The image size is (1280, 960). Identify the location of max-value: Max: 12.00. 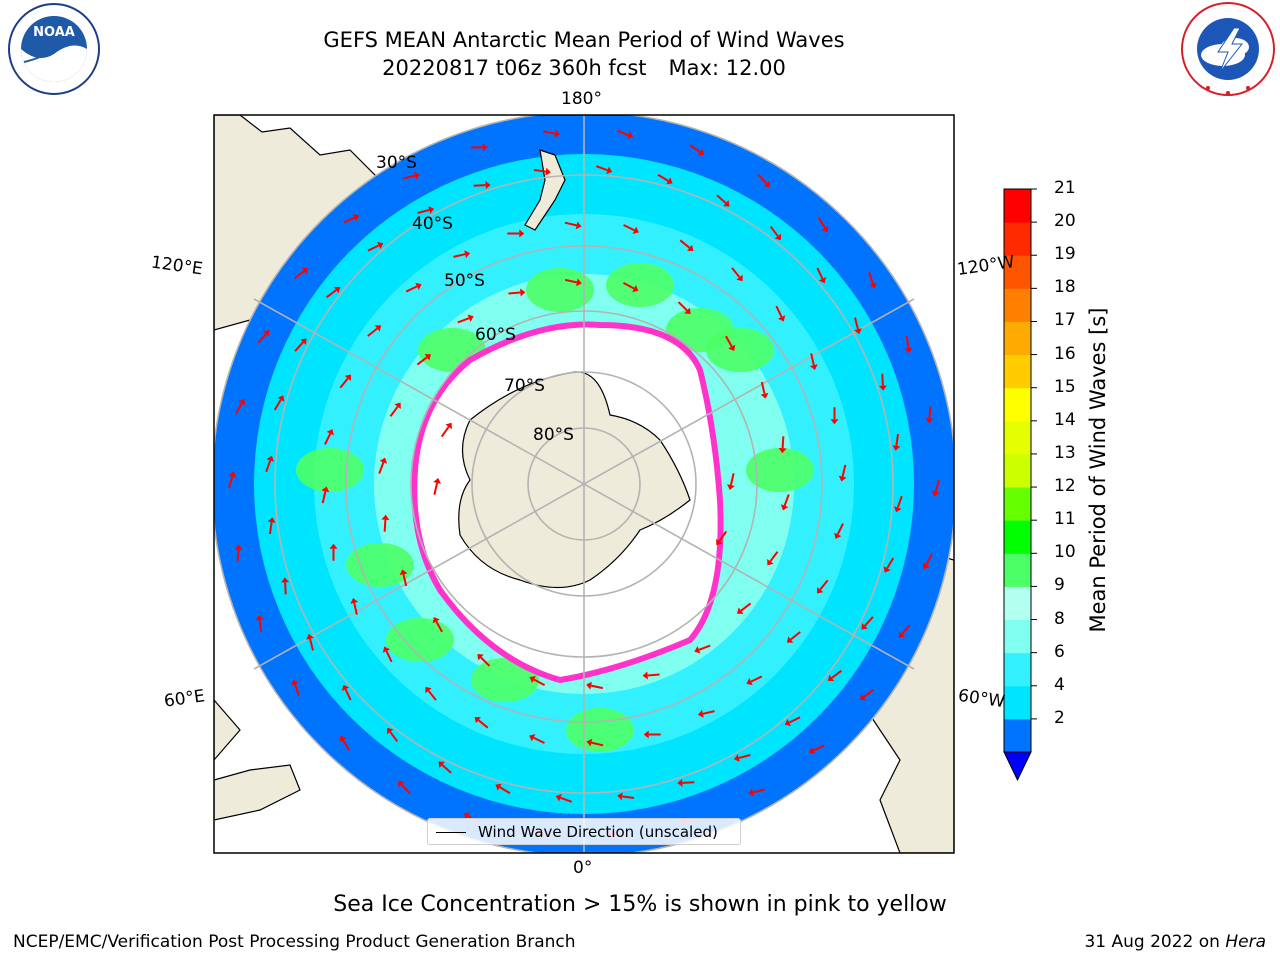
(727, 68).